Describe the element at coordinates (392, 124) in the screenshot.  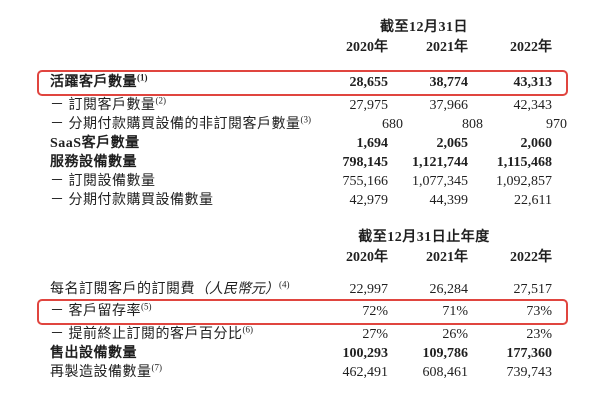
I see `value-2020: 680` at that location.